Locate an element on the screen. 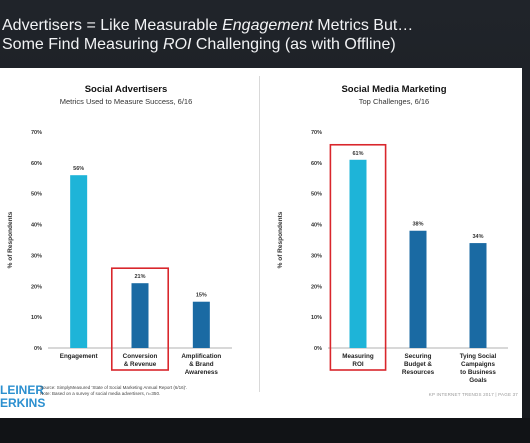 This screenshot has width=530, height=443. logo-line: LEINER is located at coordinates (22, 390).